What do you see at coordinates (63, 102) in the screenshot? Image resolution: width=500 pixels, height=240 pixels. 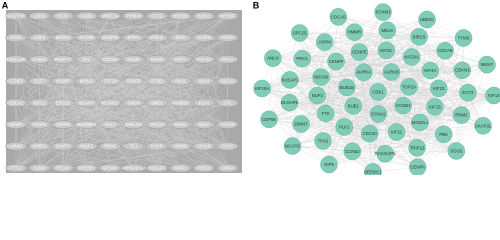 I see `node-label: ESCO2` at bounding box center [63, 102].